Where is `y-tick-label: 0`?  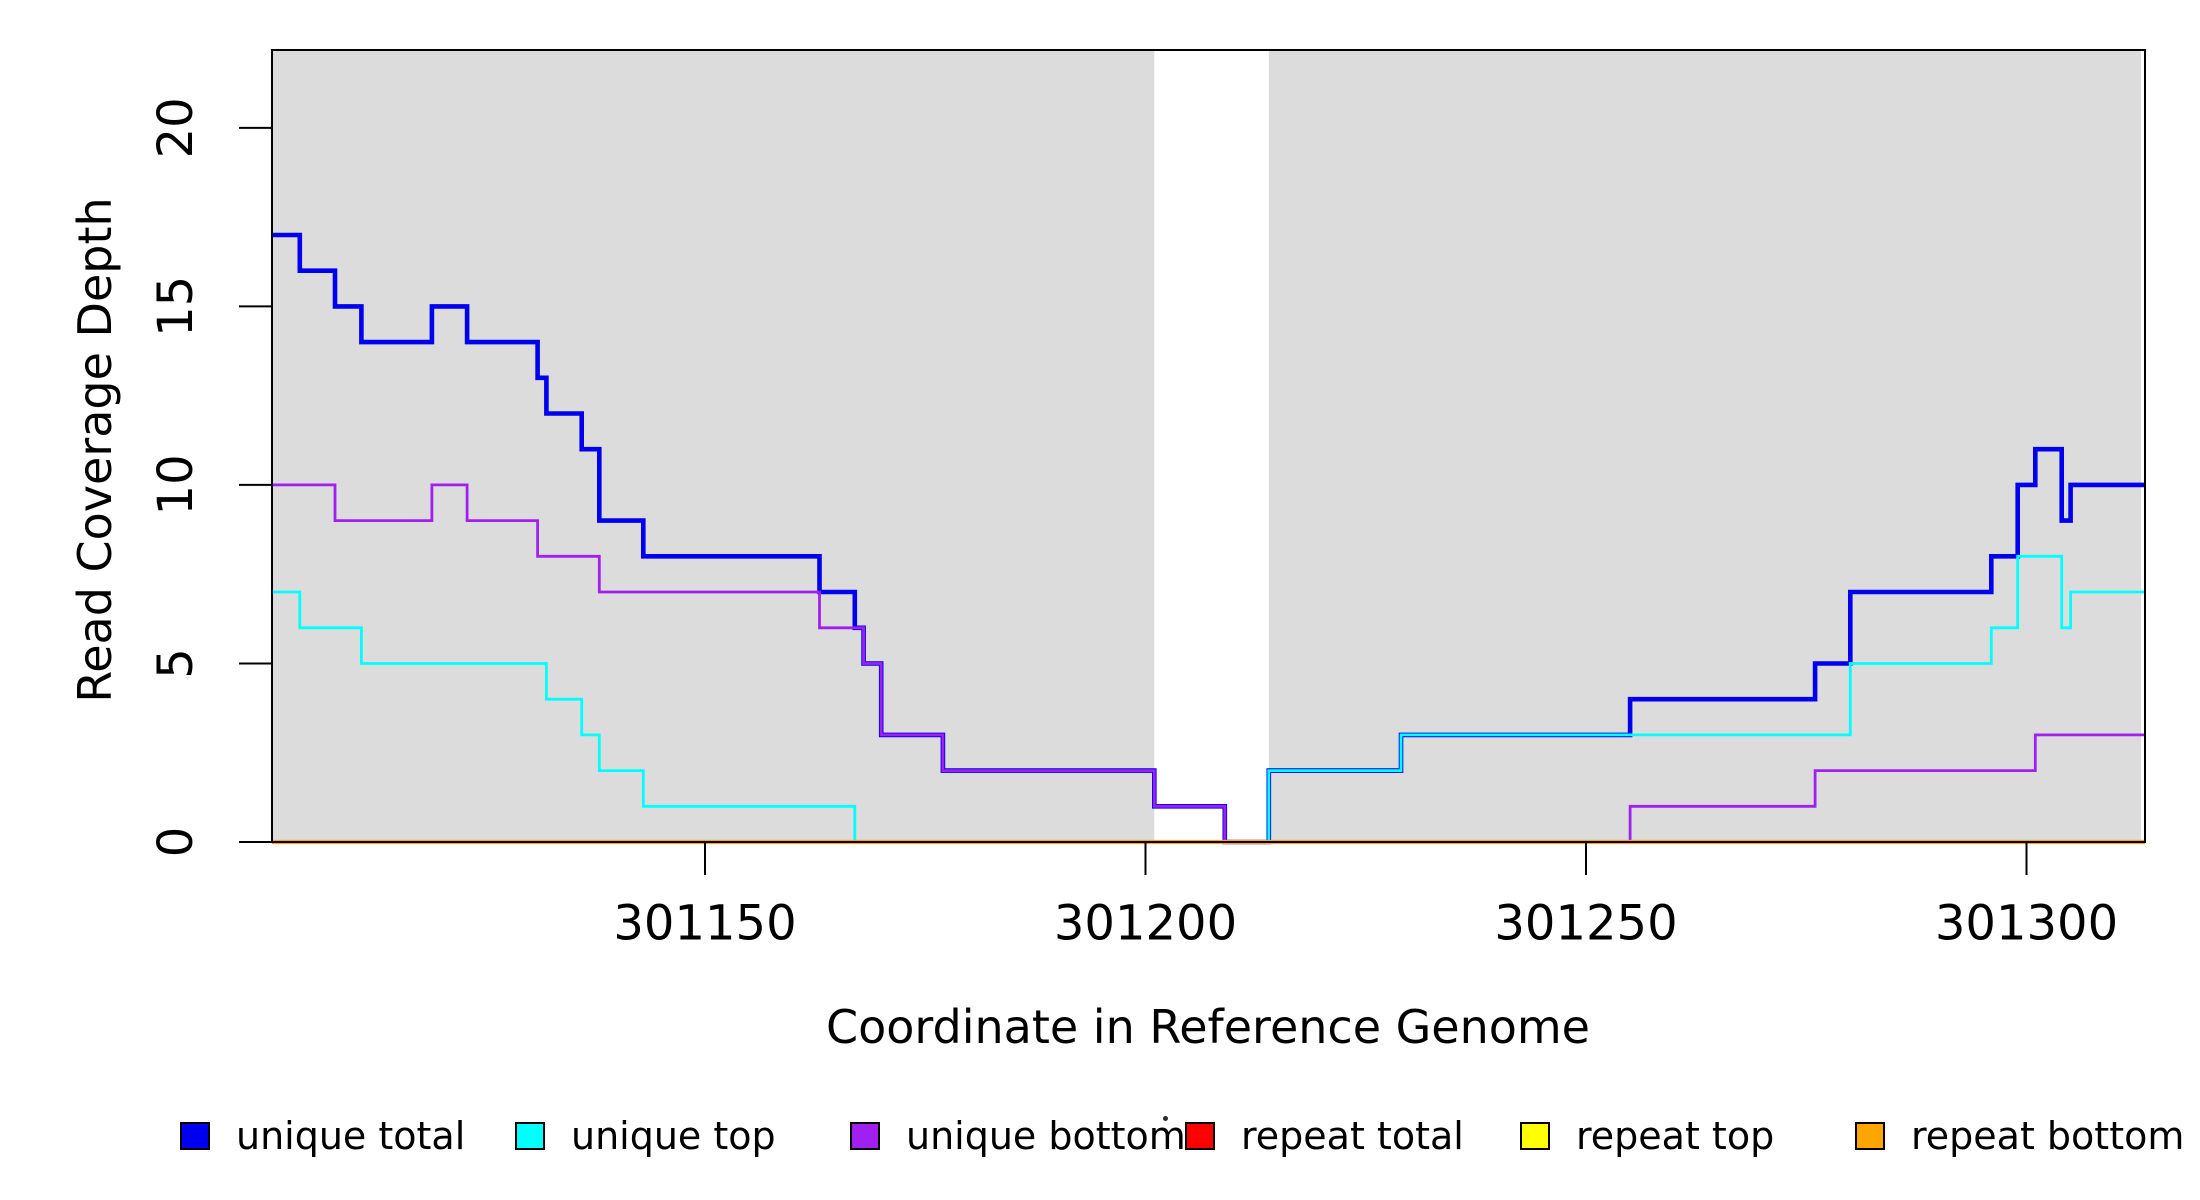
y-tick-label: 0 is located at coordinates (176, 842).